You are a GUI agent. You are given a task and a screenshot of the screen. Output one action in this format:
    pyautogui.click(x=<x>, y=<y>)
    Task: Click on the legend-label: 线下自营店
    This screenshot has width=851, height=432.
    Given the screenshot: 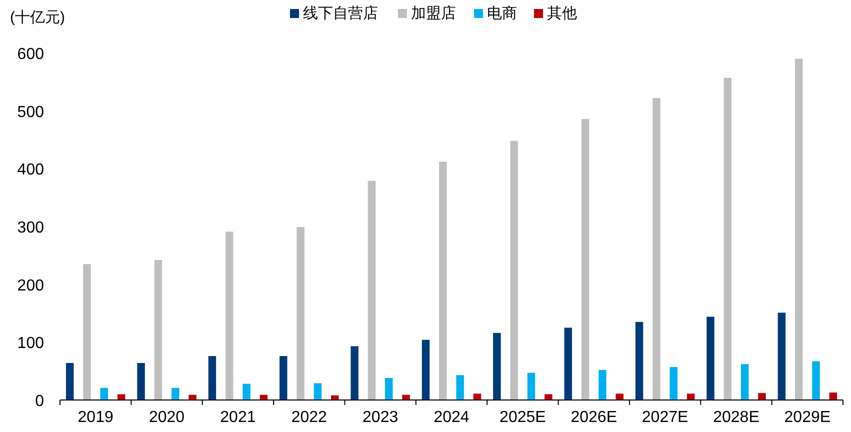 What is the action you would take?
    pyautogui.click(x=340, y=13)
    